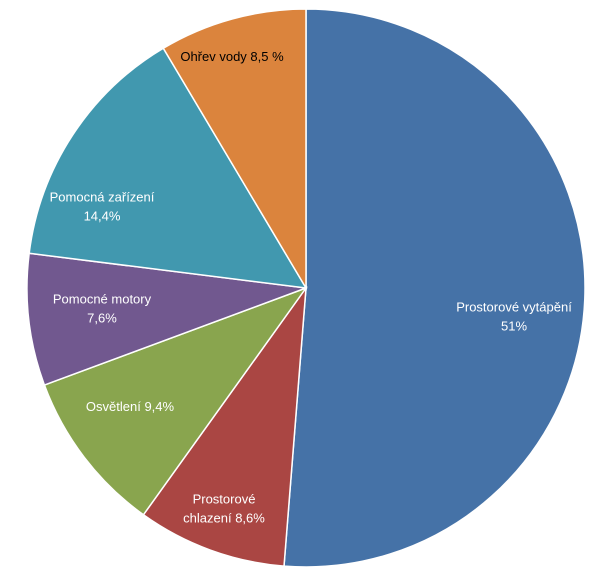 This screenshot has height=576, width=600. I want to click on slice-label-line: 14,4%, so click(102, 216).